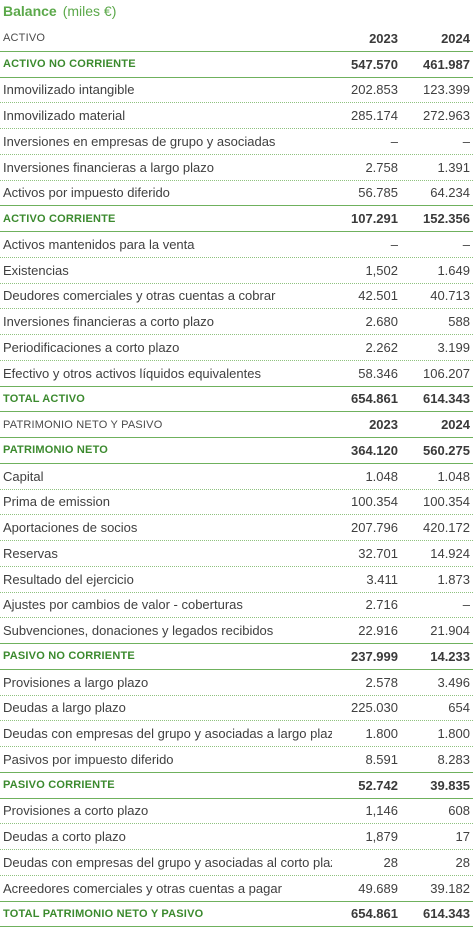 The image size is (475, 927). What do you see at coordinates (166, 347) in the screenshot?
I see `row-label: Periodificaciones a corto plazo` at bounding box center [166, 347].